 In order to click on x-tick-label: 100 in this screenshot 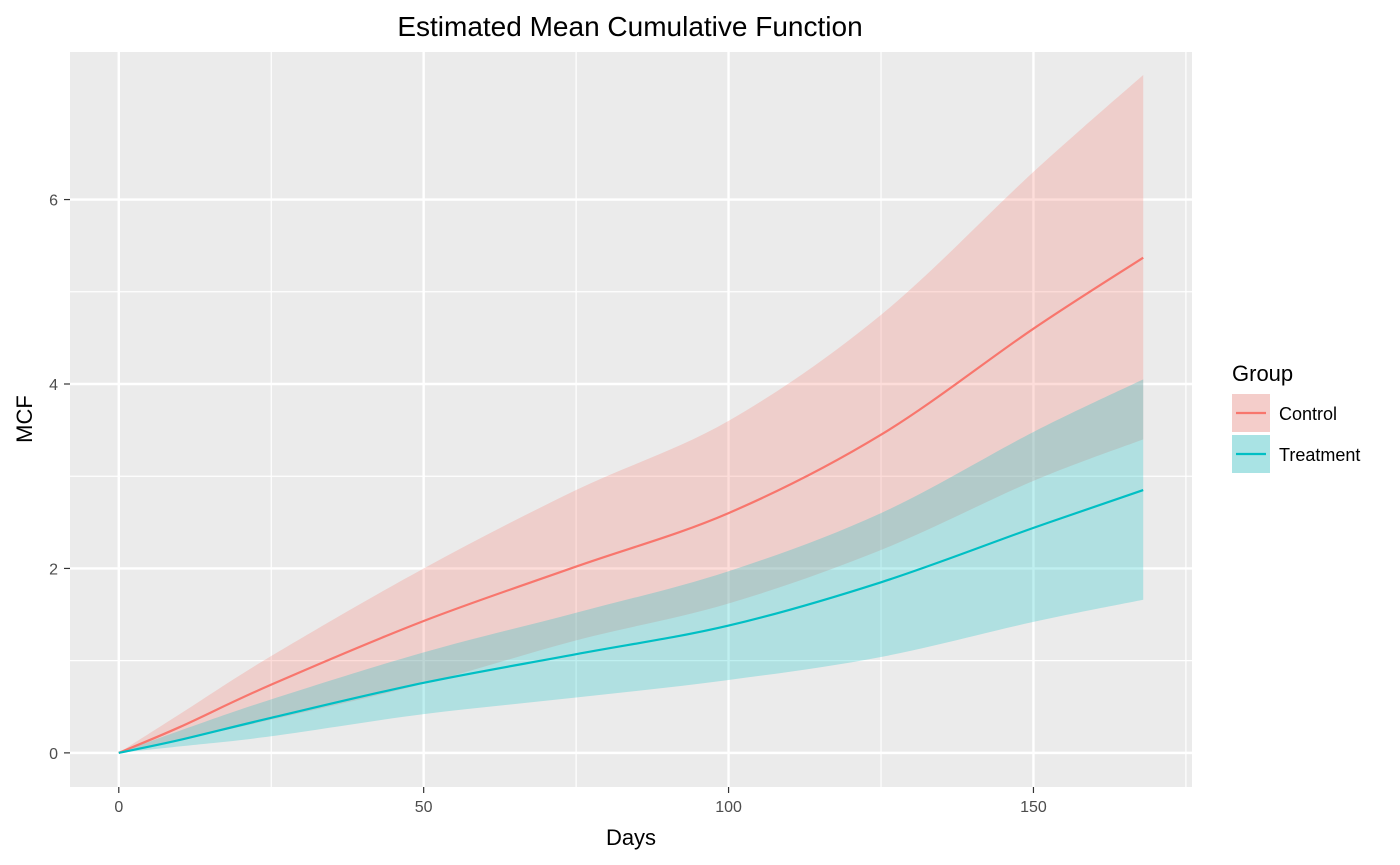, I will do `click(728, 807)`.